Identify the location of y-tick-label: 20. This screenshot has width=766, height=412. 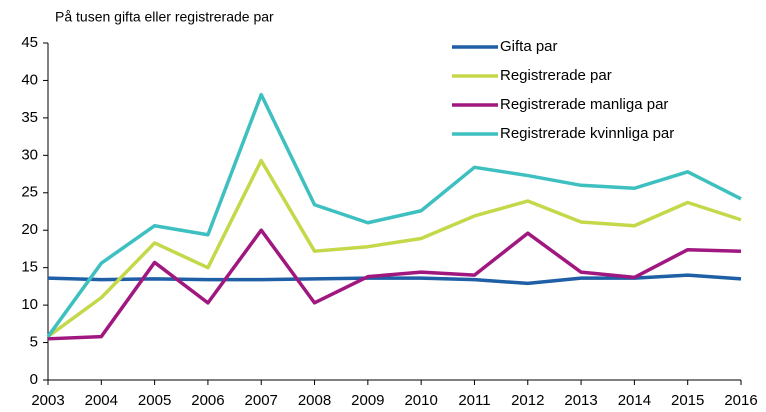
(29, 229).